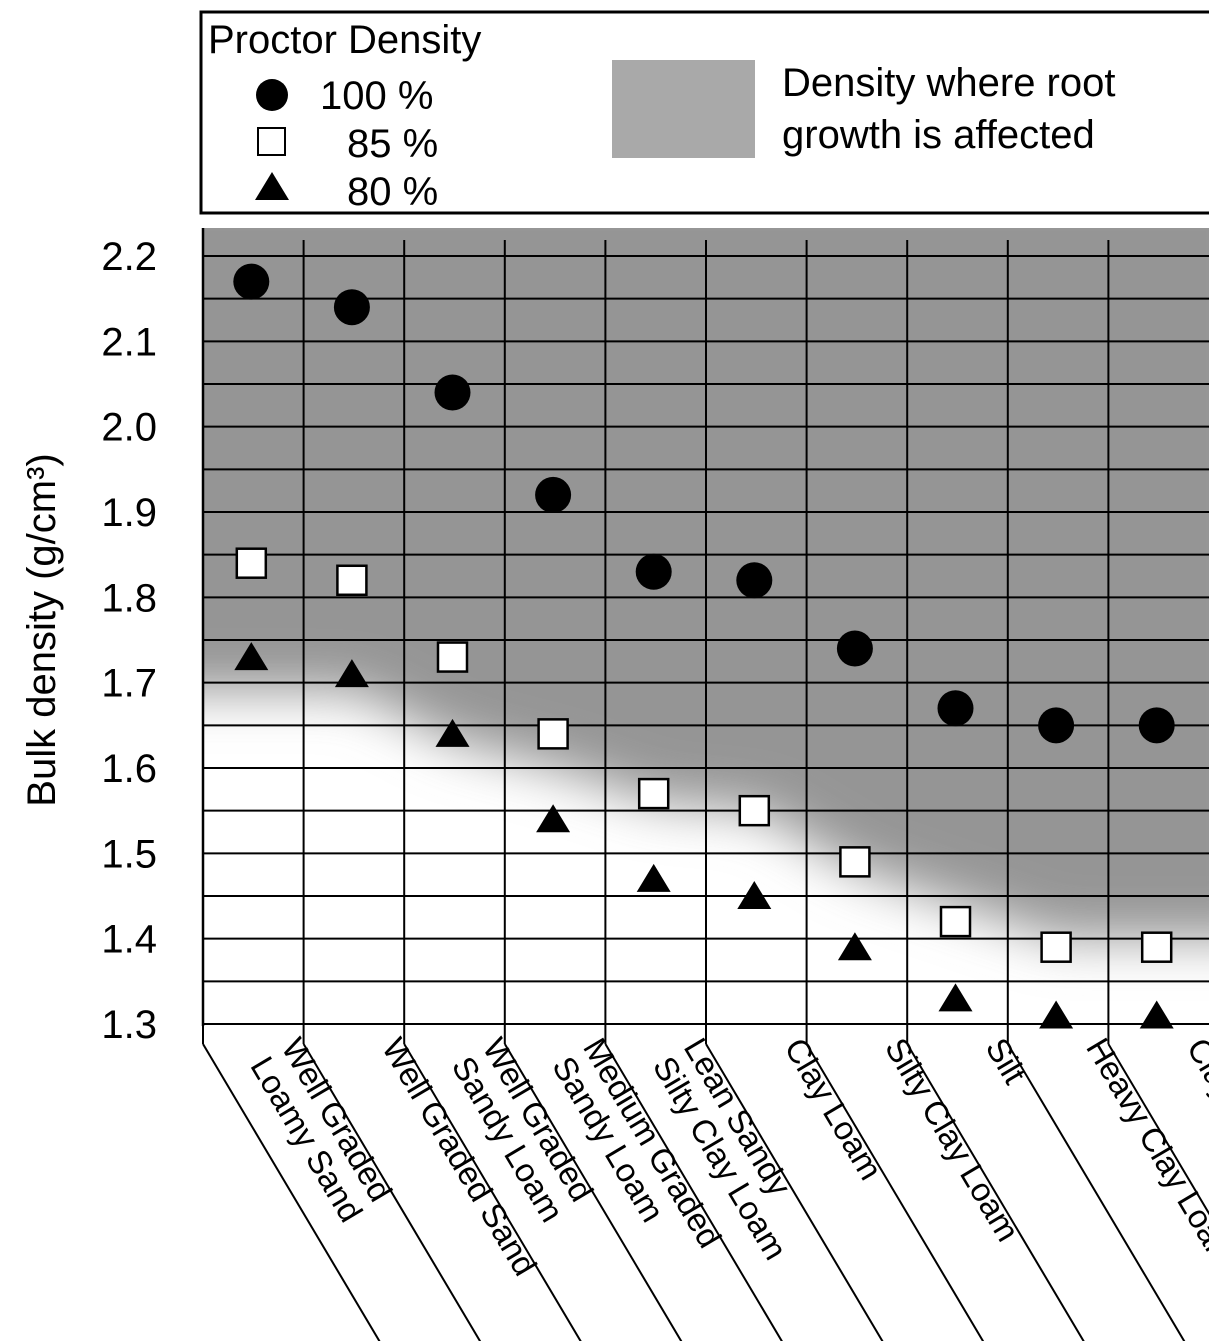 The width and height of the screenshot is (1209, 1341). Describe the element at coordinates (948, 83) in the screenshot. I see `shaded-region-label-line-1: Density where root` at that location.